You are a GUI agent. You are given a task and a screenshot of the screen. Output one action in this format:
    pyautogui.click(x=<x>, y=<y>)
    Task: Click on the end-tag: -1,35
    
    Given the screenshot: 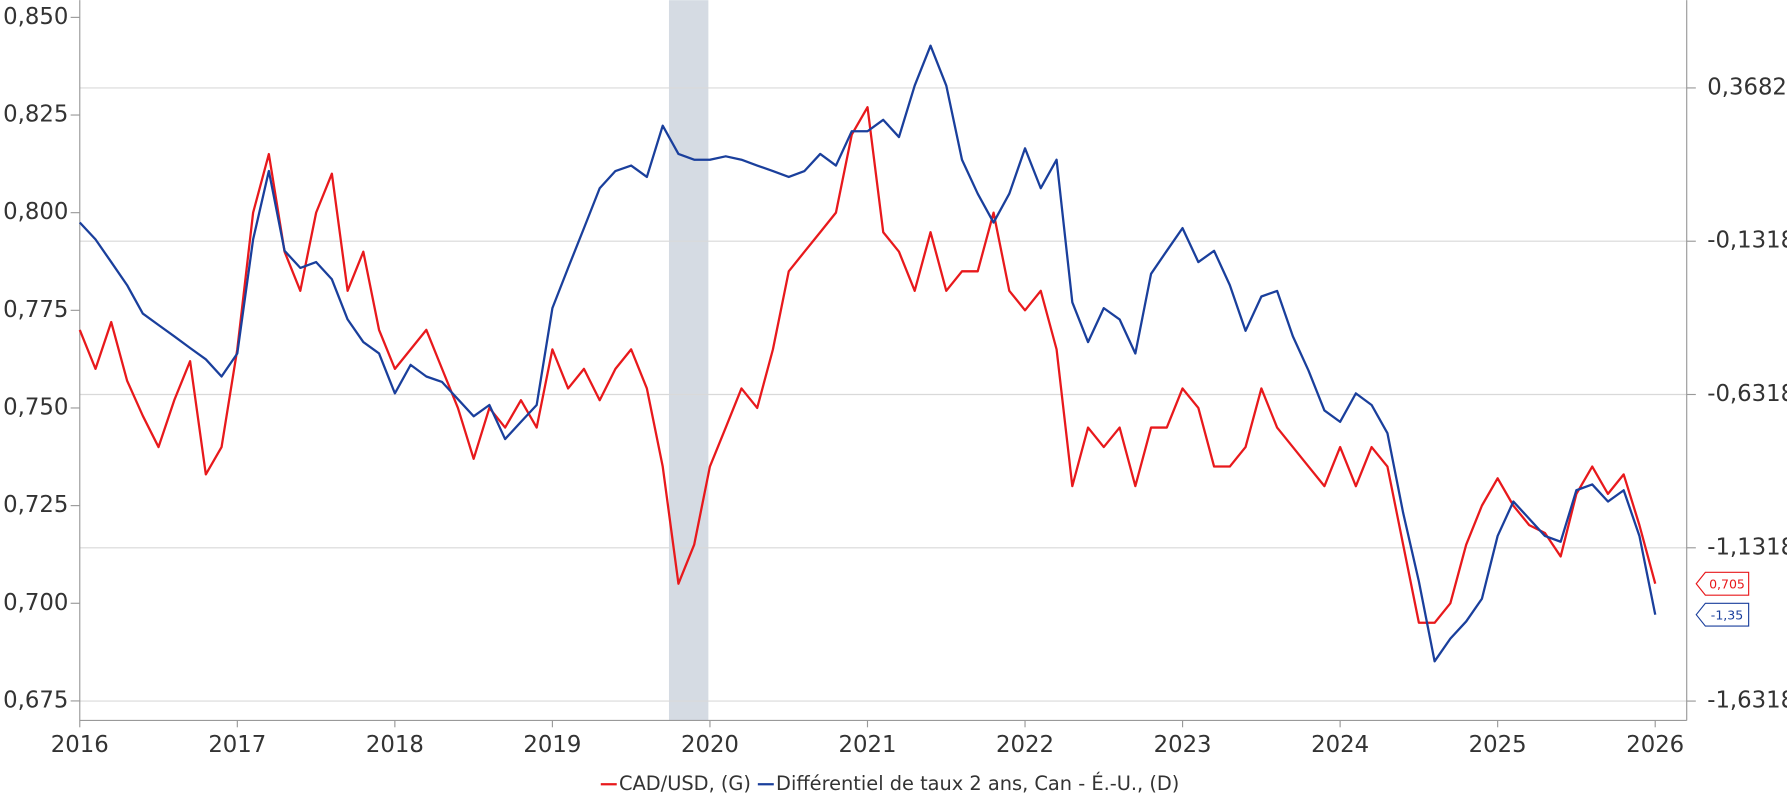 What is the action you would take?
    pyautogui.click(x=1722, y=614)
    